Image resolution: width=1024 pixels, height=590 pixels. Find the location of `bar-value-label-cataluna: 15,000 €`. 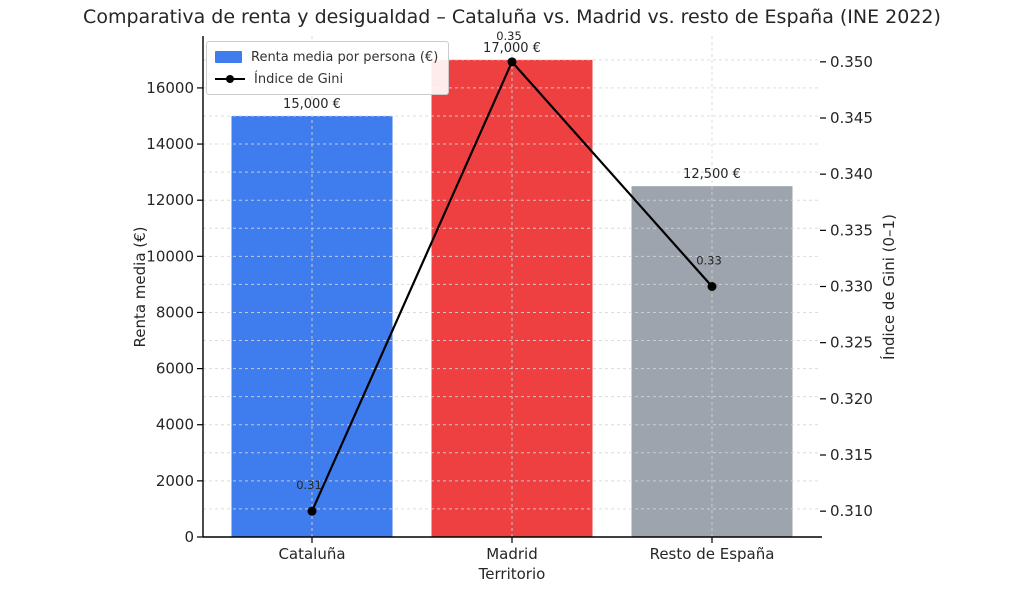

bar-value-label-cataluna: 15,000 € is located at coordinates (312, 104).